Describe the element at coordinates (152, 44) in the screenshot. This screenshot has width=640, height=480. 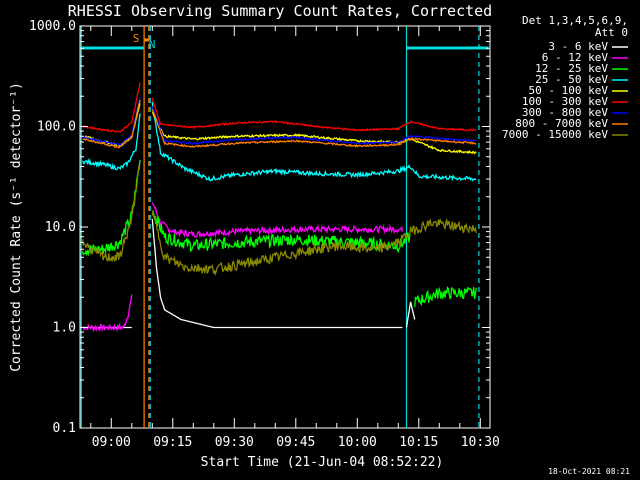
I see `state-bar-label: N` at that location.